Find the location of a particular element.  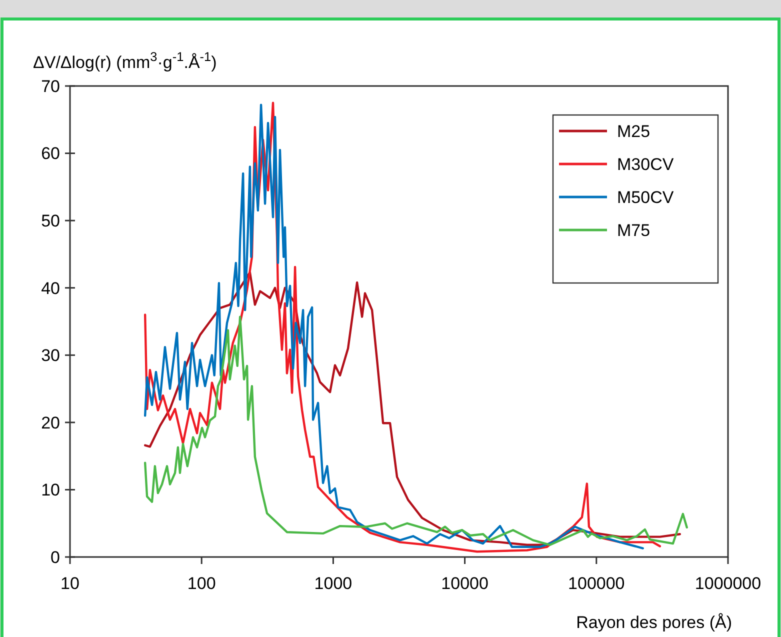

y-axis-title: ΔV/Δlog(r) (mm$^{3}$·g$^{-1}$.Å$^{-1}$) is located at coordinates (125, 60).